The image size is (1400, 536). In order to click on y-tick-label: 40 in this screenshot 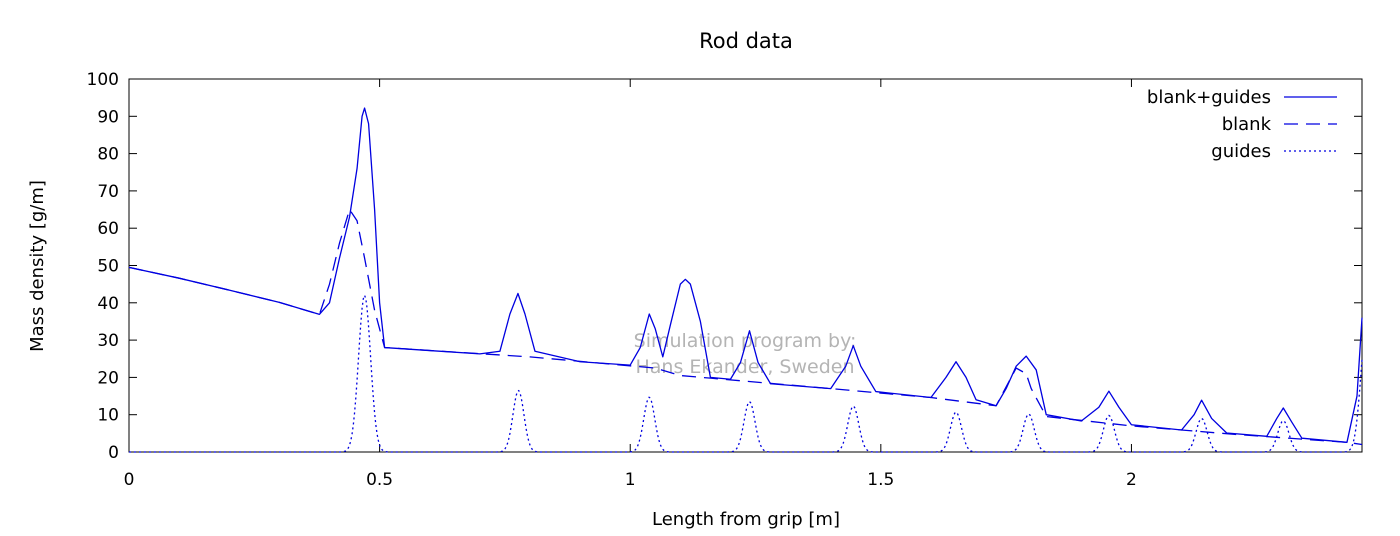, I will do `click(108, 304)`.